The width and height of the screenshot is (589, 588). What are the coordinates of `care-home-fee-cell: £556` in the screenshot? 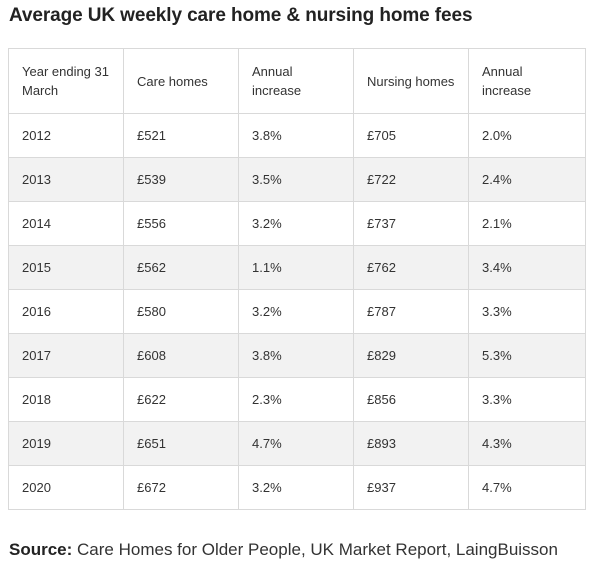 It's located at (181, 223).